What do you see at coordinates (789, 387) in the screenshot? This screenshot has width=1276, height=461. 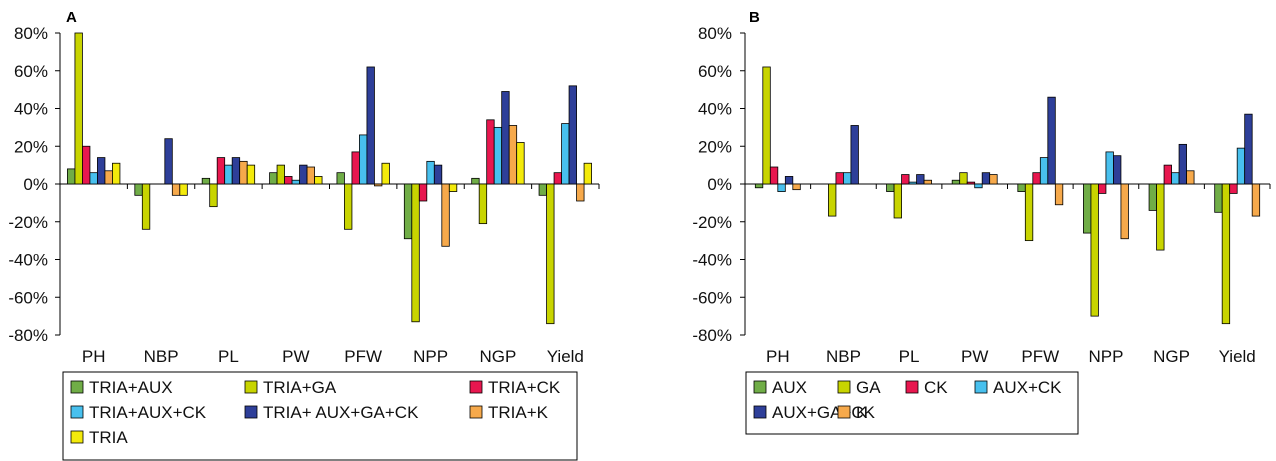 I see `legend-label: AUX` at bounding box center [789, 387].